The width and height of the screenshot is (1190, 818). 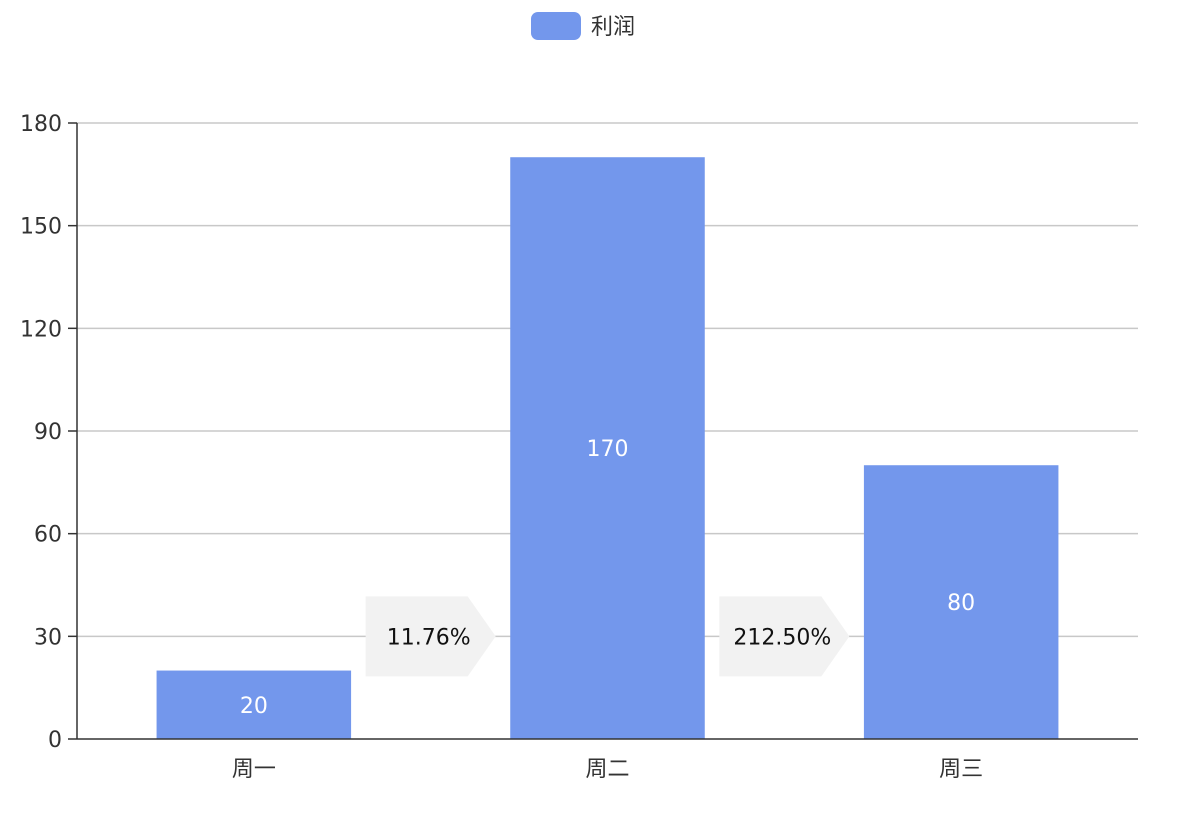 What do you see at coordinates (254, 769) in the screenshot?
I see `x-tick-label: 周一` at bounding box center [254, 769].